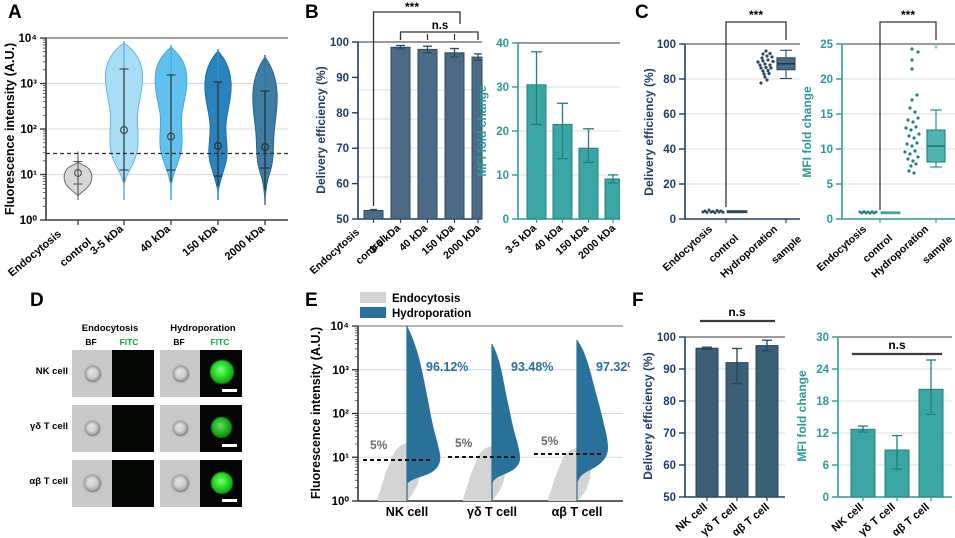 This screenshot has height=538, width=955. I want to click on panel-d-img-gdt-hydro-bf, so click(180, 428).